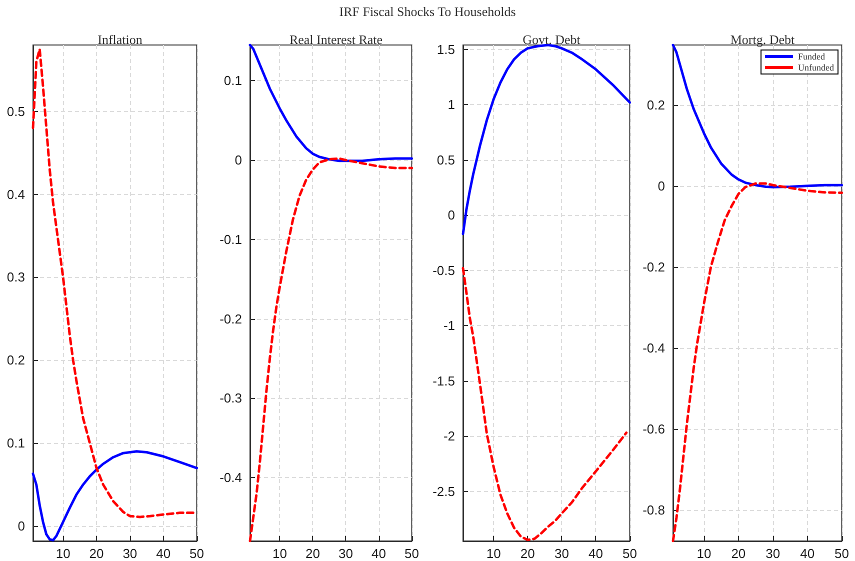  I want to click on y-tick-label: -2, so click(449, 436).